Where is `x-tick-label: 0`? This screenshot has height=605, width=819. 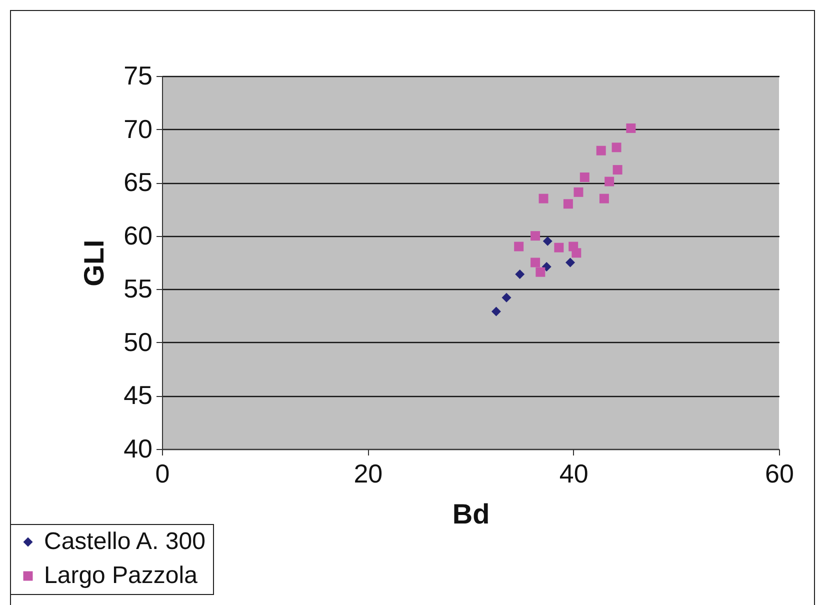
x-tick-label: 0 is located at coordinates (162, 473).